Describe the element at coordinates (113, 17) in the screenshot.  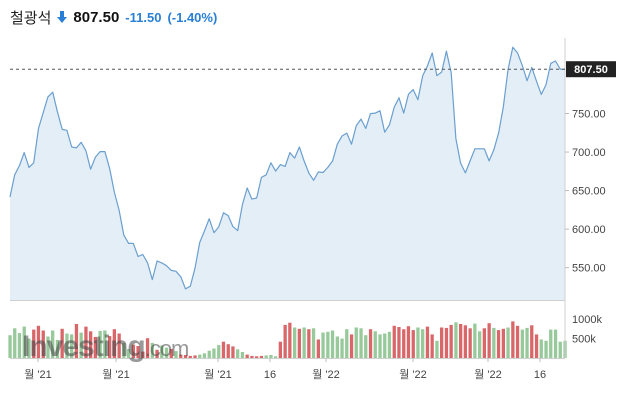
I see `quote-header: 철광석 807.50 -11.50 (-1.40%)` at that location.